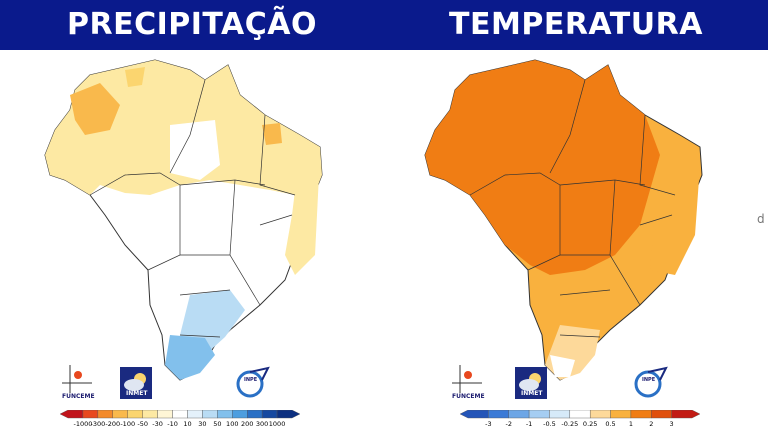 This screenshot has width=768, height=432. What do you see at coordinates (232, 424) in the screenshot?
I see `colorbar-tick-label: 100` at bounding box center [232, 424].